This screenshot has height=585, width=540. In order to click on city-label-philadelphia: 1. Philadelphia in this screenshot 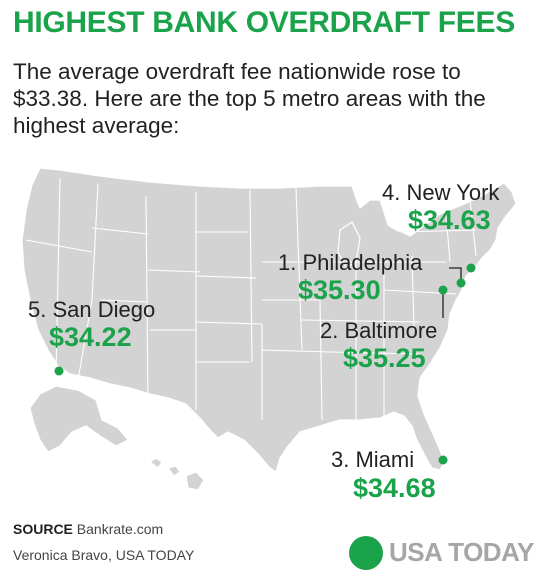, I will do `click(350, 262)`.